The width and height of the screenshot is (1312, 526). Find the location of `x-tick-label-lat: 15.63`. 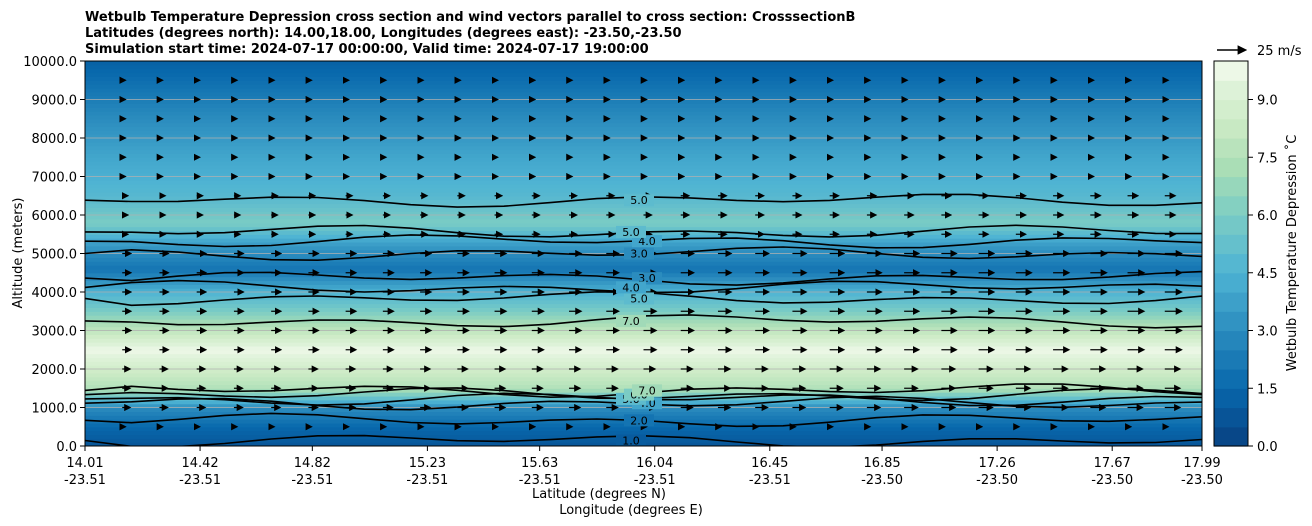

x-tick-label-lat: 15.63 is located at coordinates (539, 463).